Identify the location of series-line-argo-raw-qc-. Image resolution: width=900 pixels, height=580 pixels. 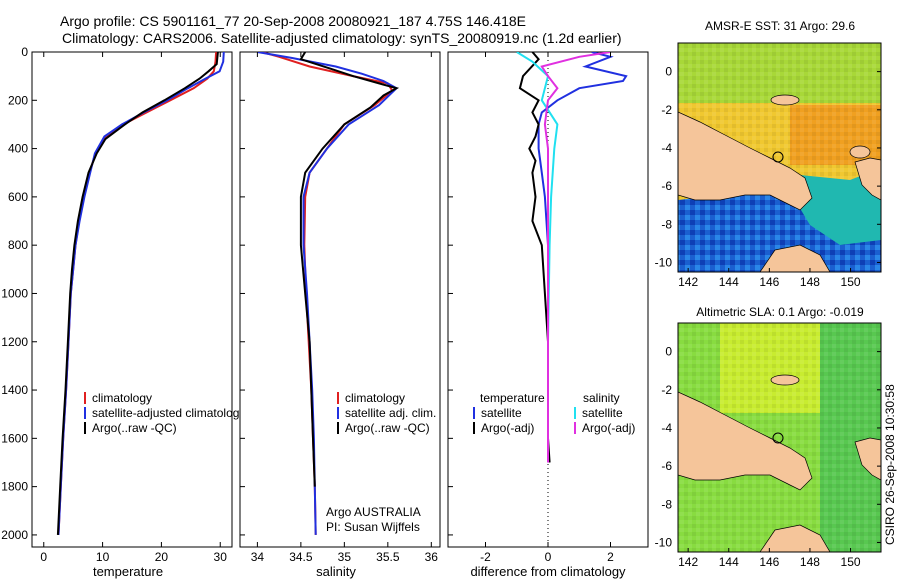
(349, 269).